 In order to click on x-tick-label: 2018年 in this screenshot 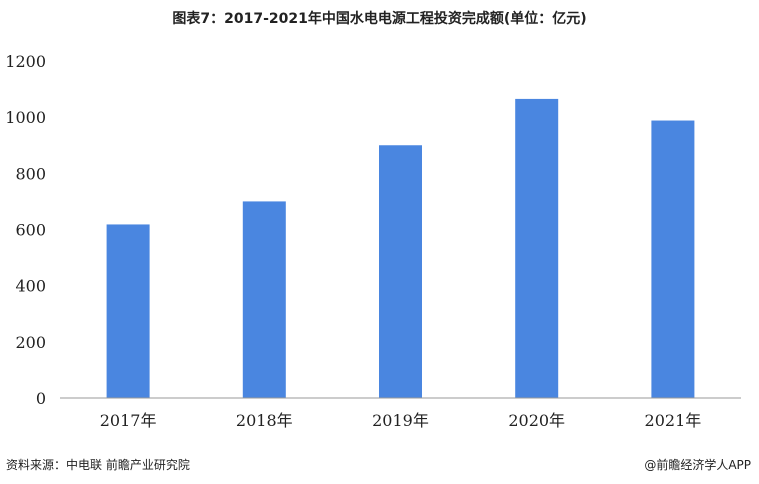, I will do `click(264, 420)`.